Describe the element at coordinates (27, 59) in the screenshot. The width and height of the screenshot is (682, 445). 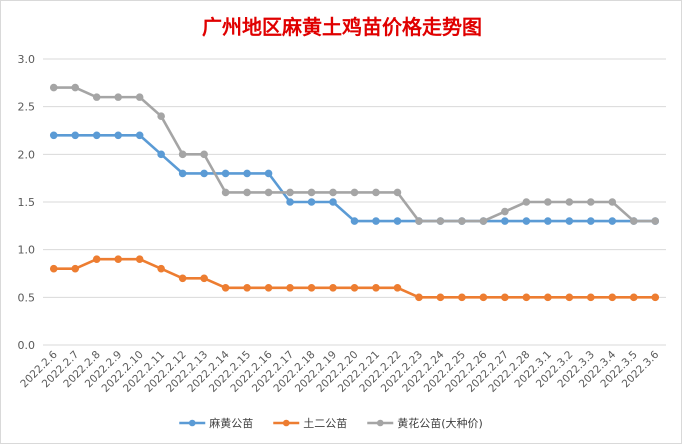
I see `y-tick-label: 3.0` at that location.